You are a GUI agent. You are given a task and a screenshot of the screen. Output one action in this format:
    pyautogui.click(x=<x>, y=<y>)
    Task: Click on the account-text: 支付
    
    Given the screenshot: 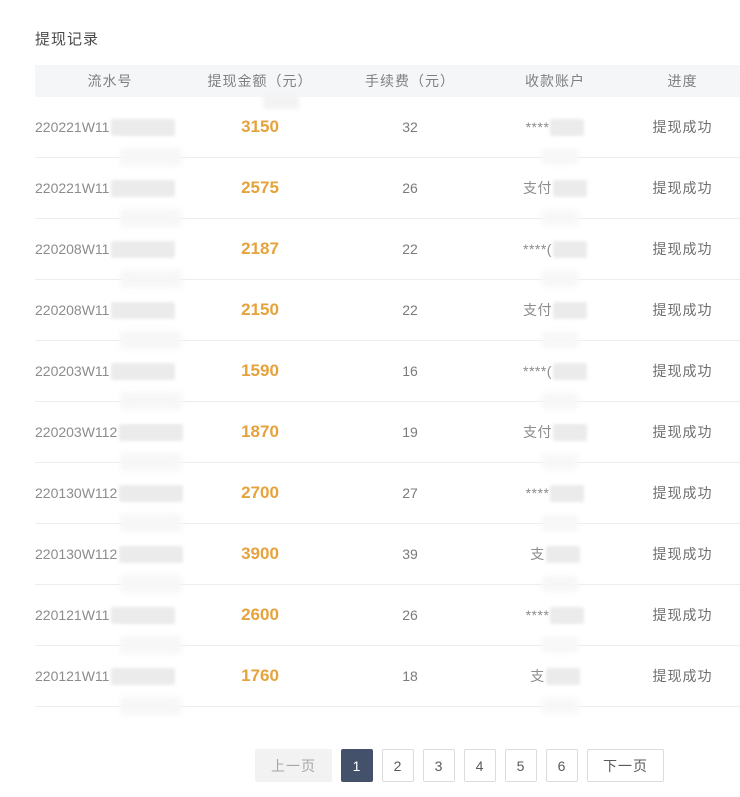 What is the action you would take?
    pyautogui.click(x=537, y=310)
    